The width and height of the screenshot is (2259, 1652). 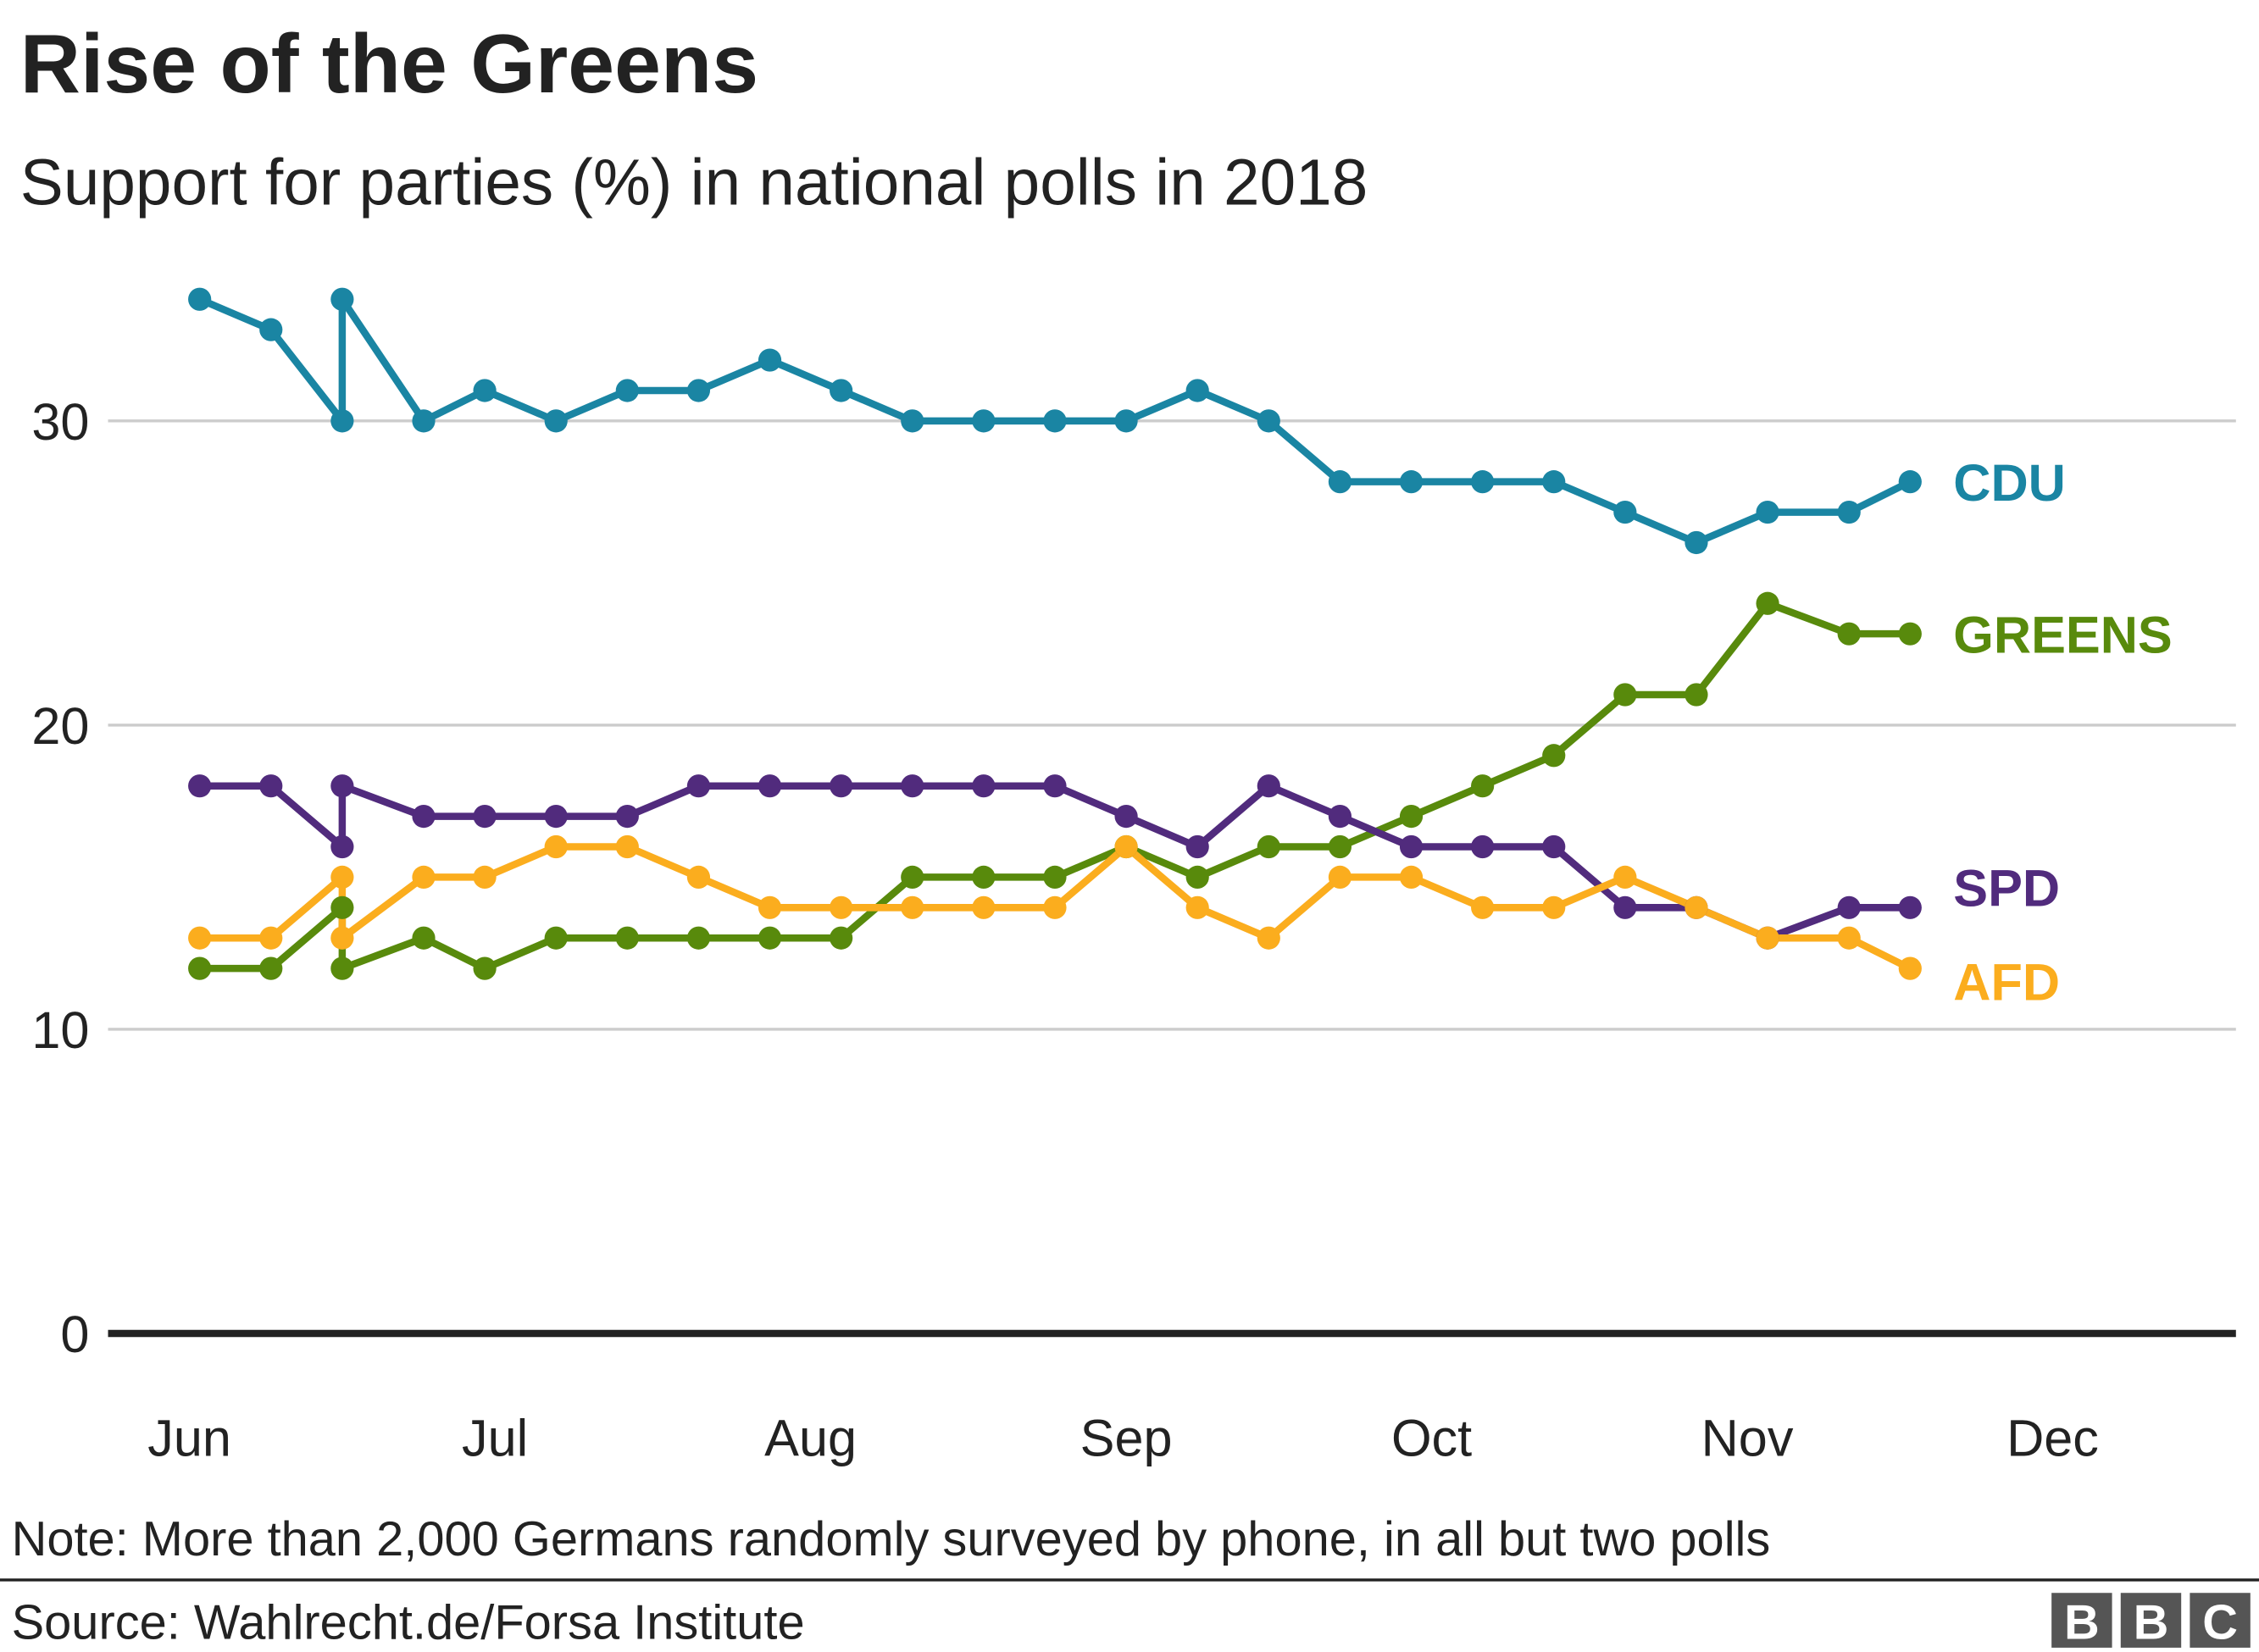 What do you see at coordinates (1126, 1438) in the screenshot?
I see `x-tick-label: Sep` at bounding box center [1126, 1438].